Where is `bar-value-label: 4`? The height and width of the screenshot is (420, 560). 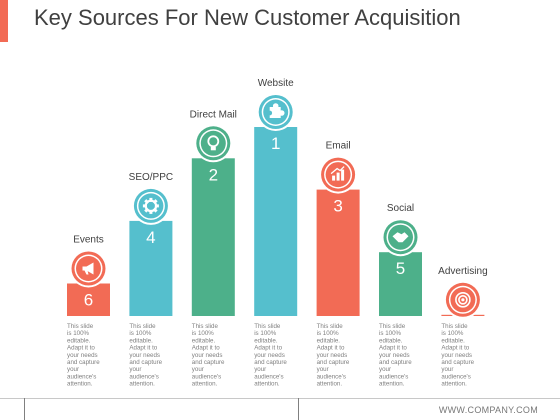
bar-value-label: 4 is located at coordinates (150, 237).